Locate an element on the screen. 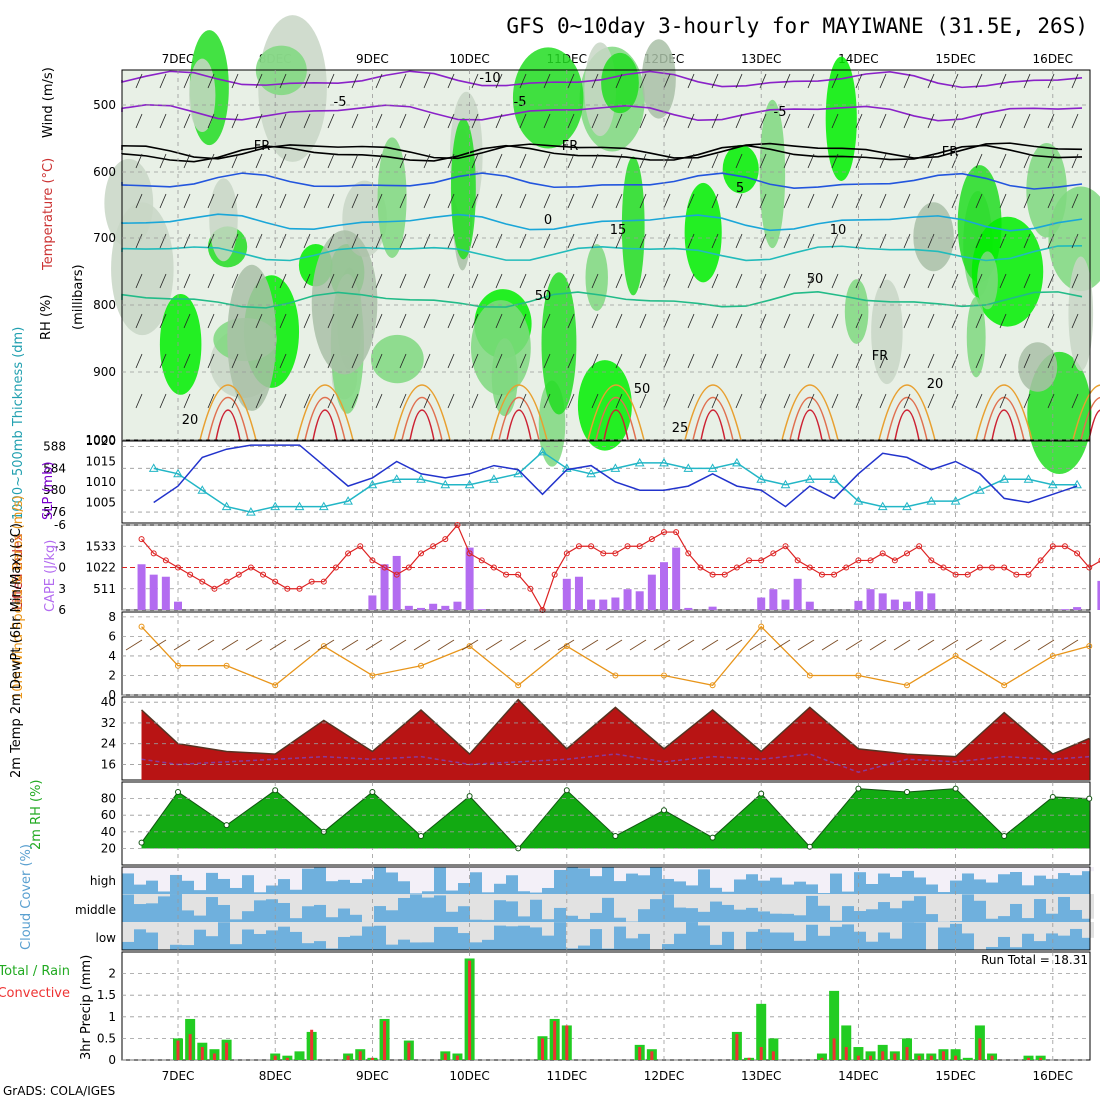 The width and height of the screenshot is (1100, 1100). cloud-level-label: middle is located at coordinates (95, 910).